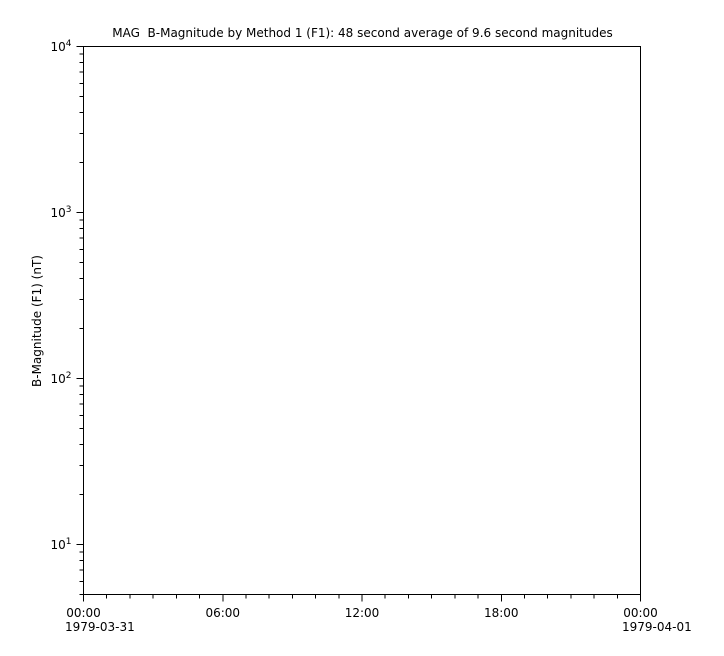 This screenshot has height=656, width=724. I want to click on y-tick-label: 104, so click(60, 46).